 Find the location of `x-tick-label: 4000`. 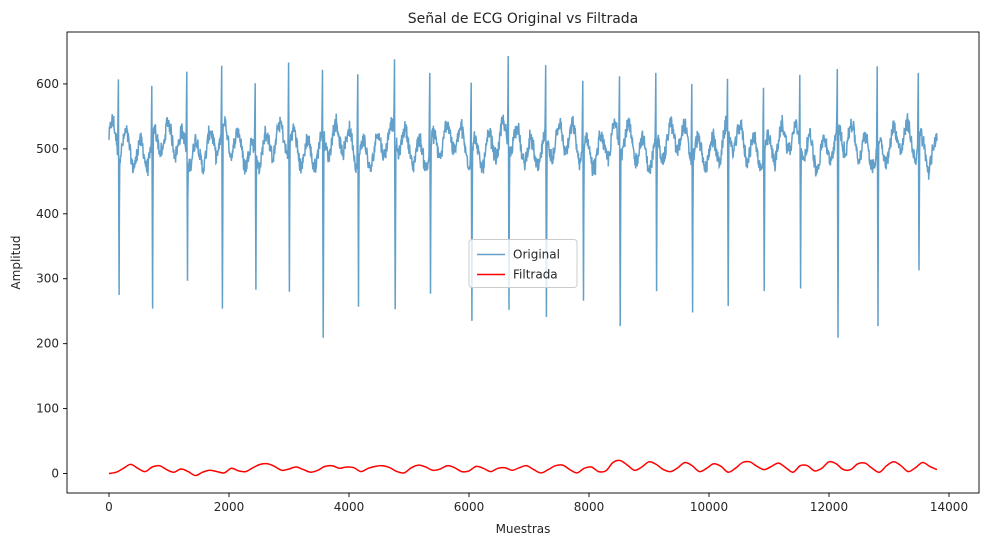

x-tick-label: 4000 is located at coordinates (349, 507).